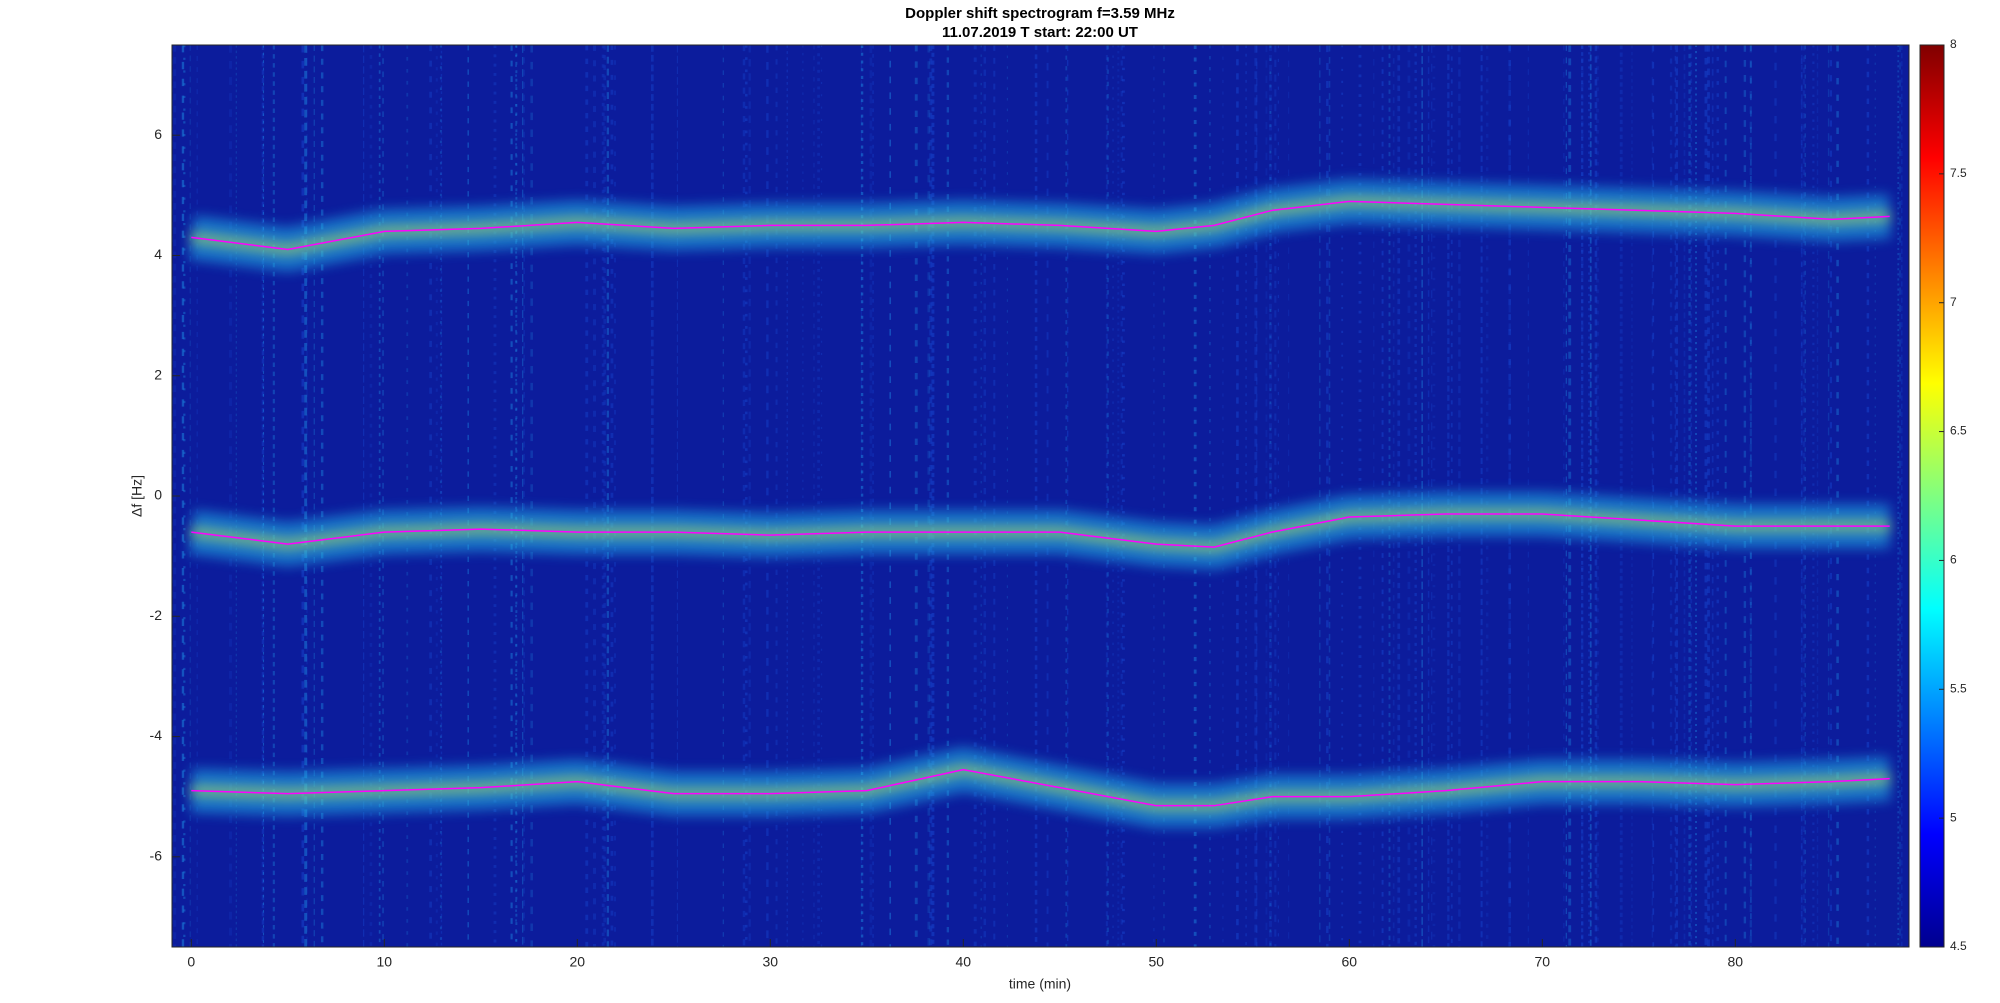  What do you see at coordinates (1736, 962) in the screenshot?
I see `x-tick-label: 80` at bounding box center [1736, 962].